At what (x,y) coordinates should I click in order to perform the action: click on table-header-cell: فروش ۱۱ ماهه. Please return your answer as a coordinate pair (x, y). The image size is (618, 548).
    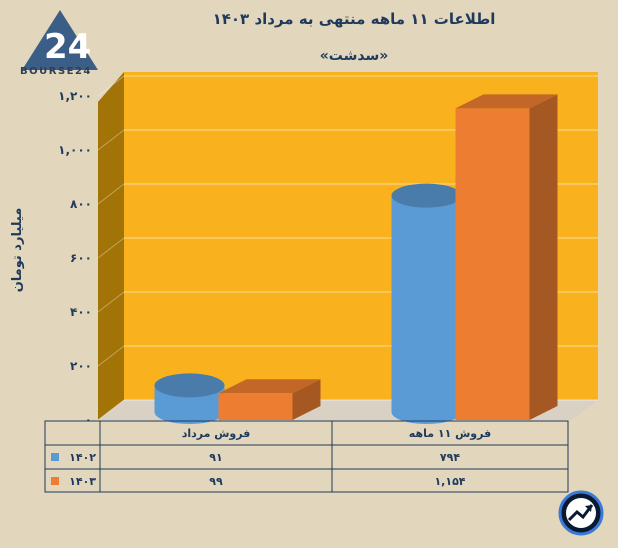
    Looking at the image, I should click on (450, 433).